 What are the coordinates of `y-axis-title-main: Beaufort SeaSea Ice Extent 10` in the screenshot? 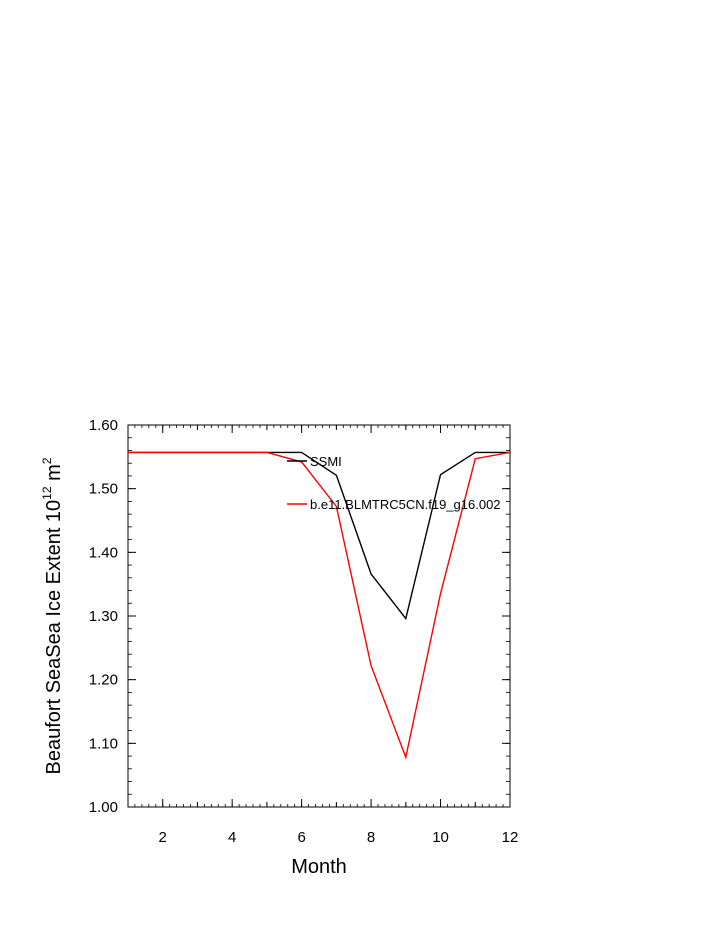 It's located at (54, 637).